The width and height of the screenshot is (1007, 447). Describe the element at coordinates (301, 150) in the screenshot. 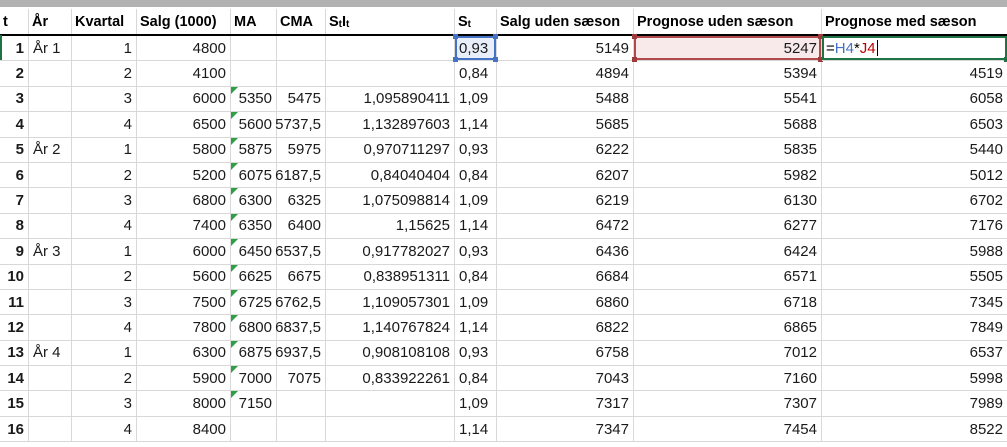

I see `cell-cma: 5975` at that location.